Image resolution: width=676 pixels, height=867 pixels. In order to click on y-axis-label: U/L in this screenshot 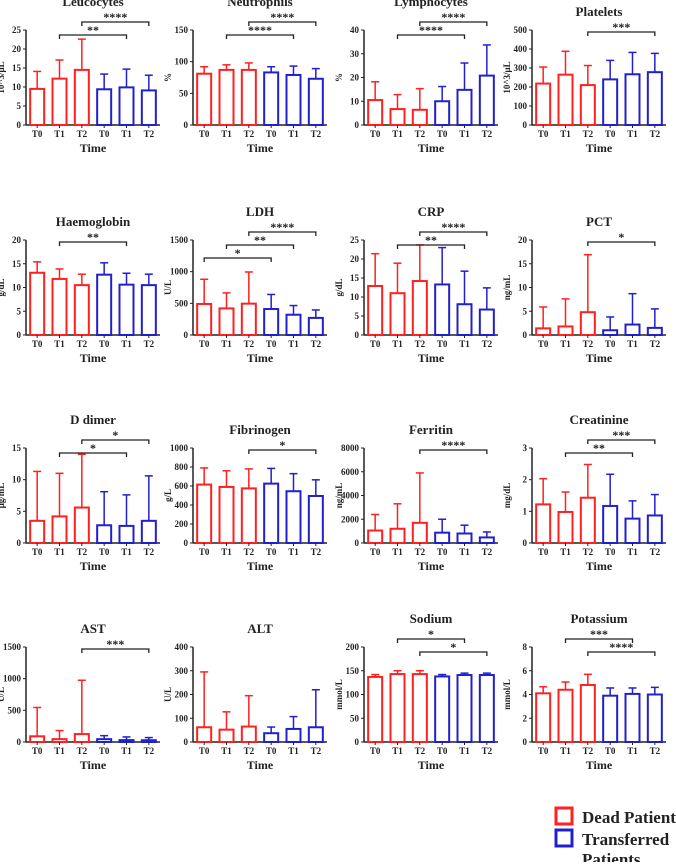, I will do `click(168, 287)`.